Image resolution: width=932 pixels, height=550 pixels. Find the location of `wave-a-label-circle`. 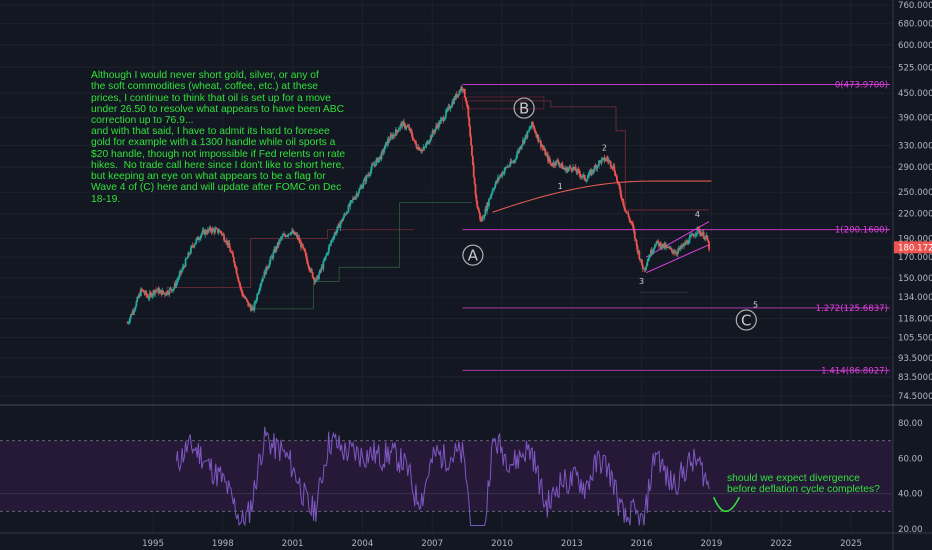

wave-a-label-circle is located at coordinates (473, 255).